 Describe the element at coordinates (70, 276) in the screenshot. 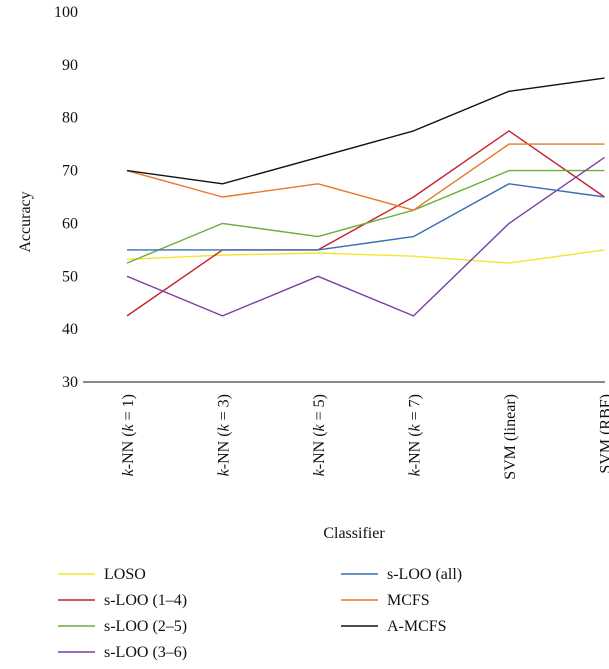

I see `y-tick-label: 50` at that location.